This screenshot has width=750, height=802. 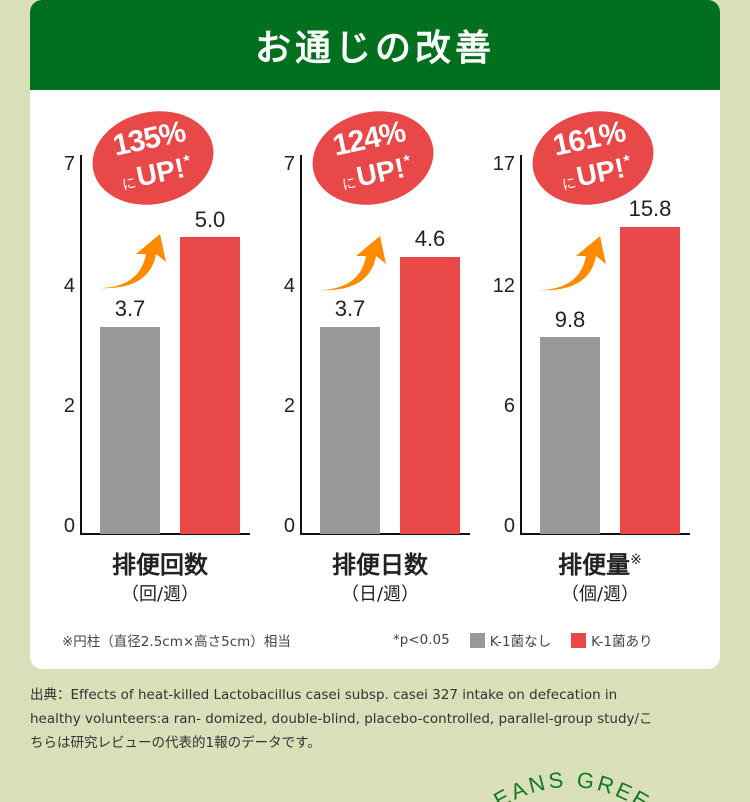 What do you see at coordinates (650, 208) in the screenshot?
I see `value-label-k1: 15.8` at bounding box center [650, 208].